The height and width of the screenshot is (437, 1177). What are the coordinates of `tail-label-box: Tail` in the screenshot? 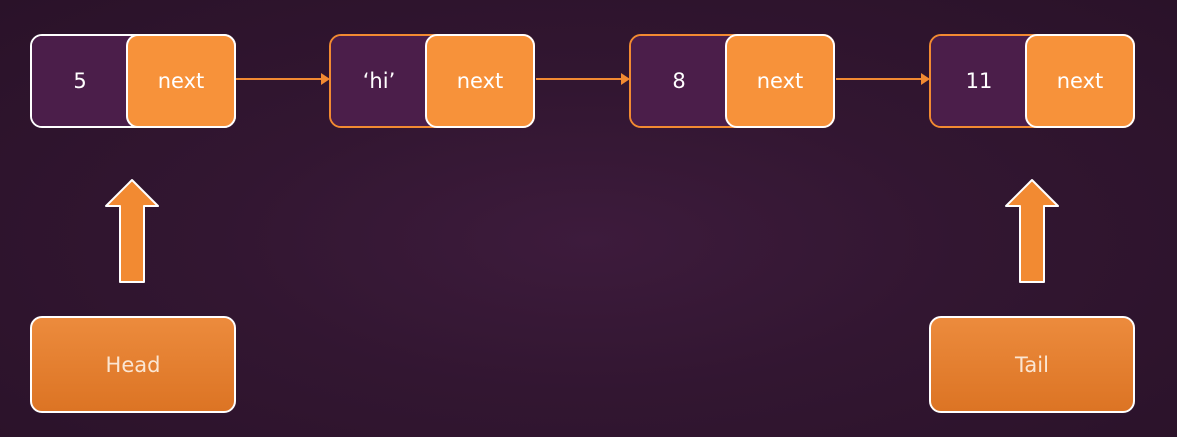 It's located at (1032, 364).